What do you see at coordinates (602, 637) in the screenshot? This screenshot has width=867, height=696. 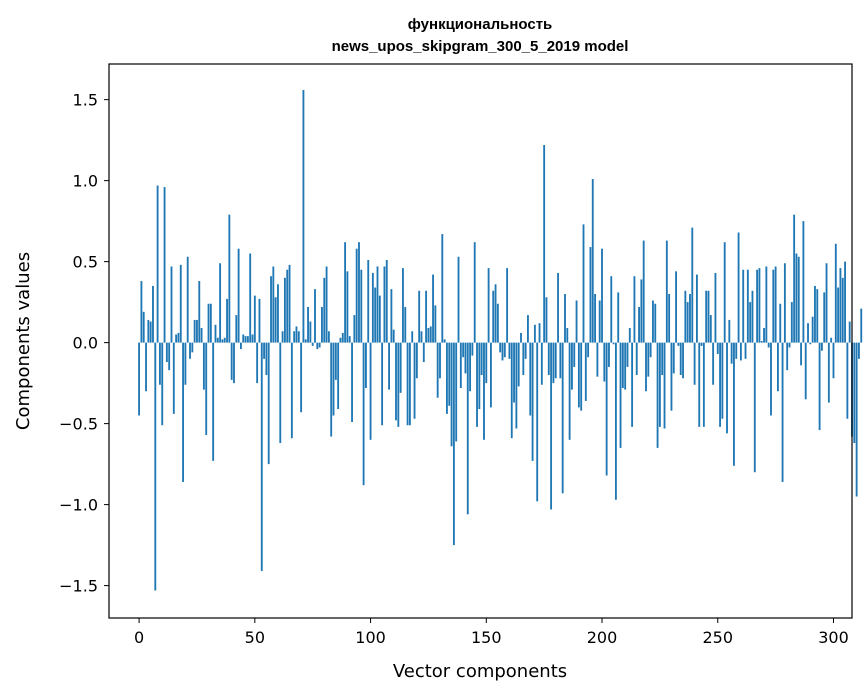 I see `x-tick-label: 200` at bounding box center [602, 637].